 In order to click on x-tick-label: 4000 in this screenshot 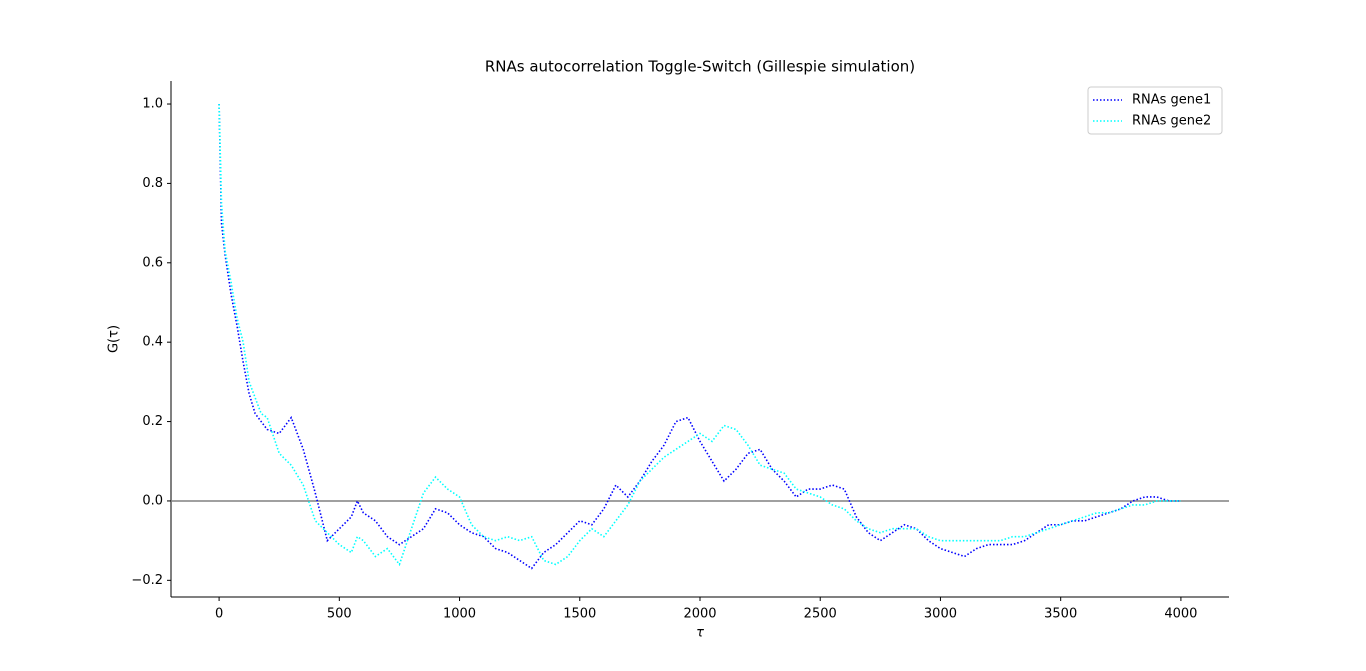, I will do `click(1180, 614)`.